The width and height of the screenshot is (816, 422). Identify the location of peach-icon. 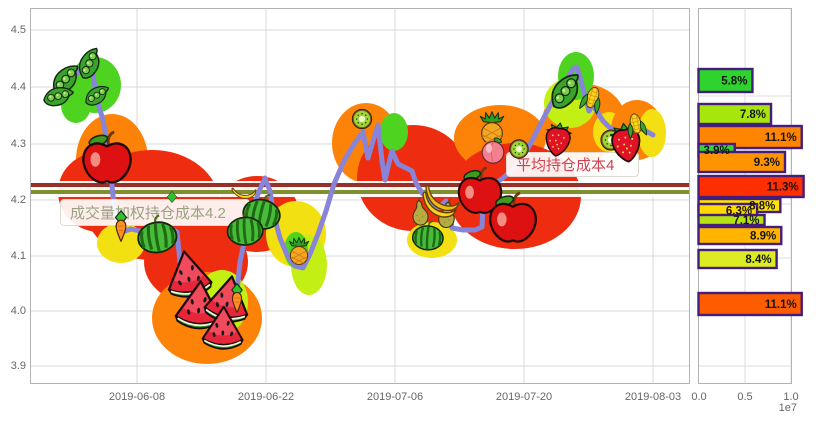
(493, 150).